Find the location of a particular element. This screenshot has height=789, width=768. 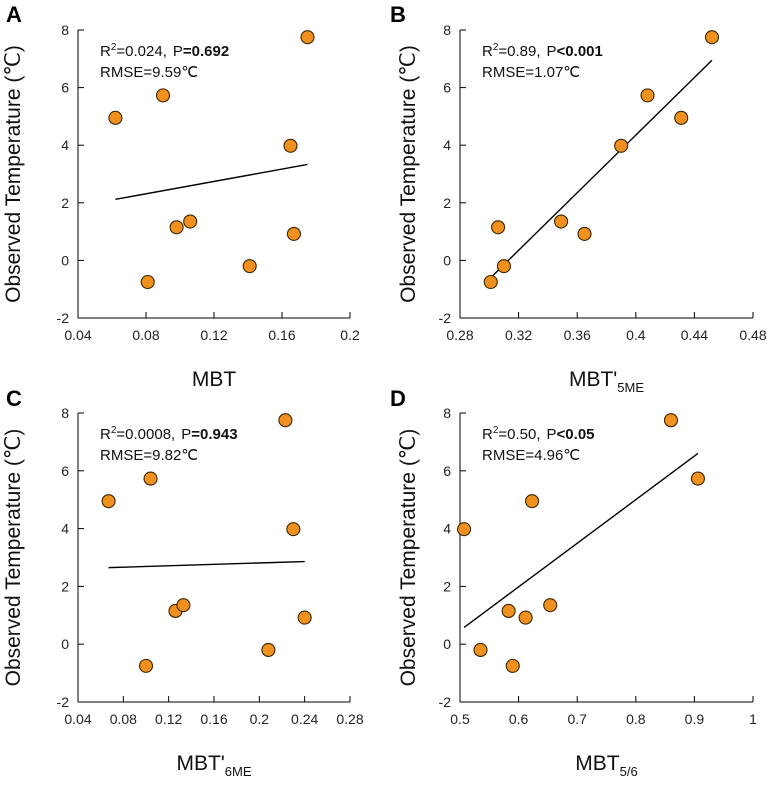

y-tick-label: -2 is located at coordinates (445, 318).